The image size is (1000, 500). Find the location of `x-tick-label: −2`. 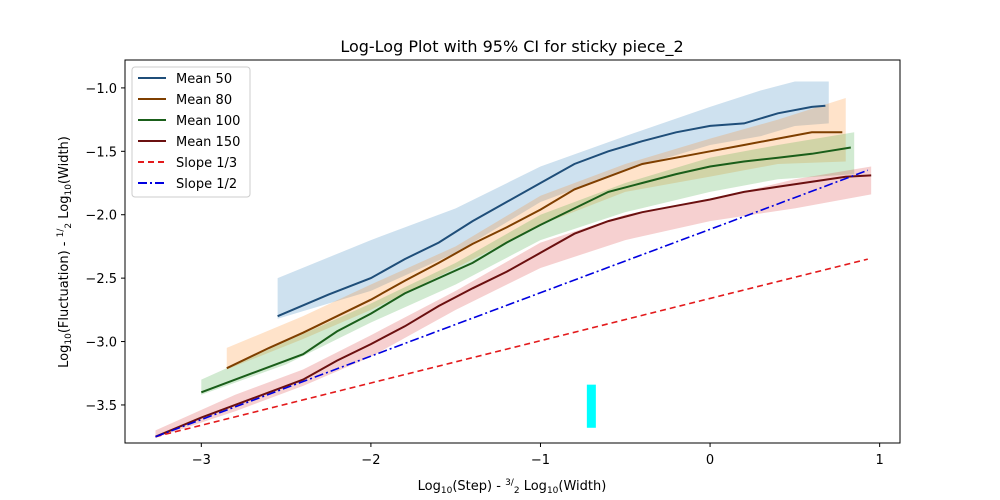

x-tick-label: −2 is located at coordinates (370, 460).